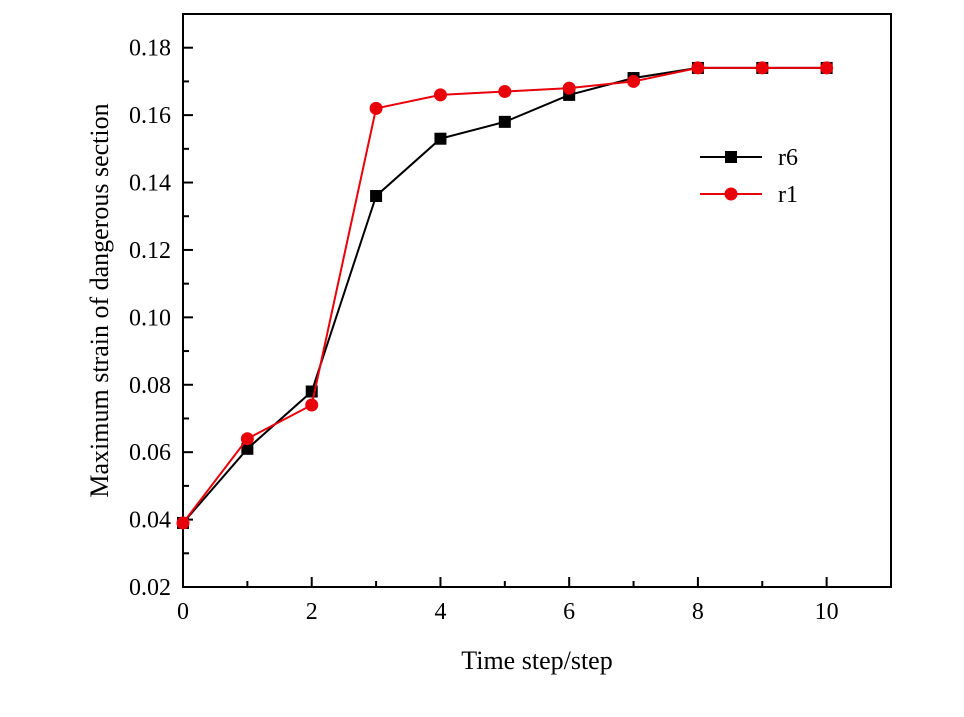  What do you see at coordinates (150, 116) in the screenshot?
I see `y-tick-label: 0.16` at bounding box center [150, 116].